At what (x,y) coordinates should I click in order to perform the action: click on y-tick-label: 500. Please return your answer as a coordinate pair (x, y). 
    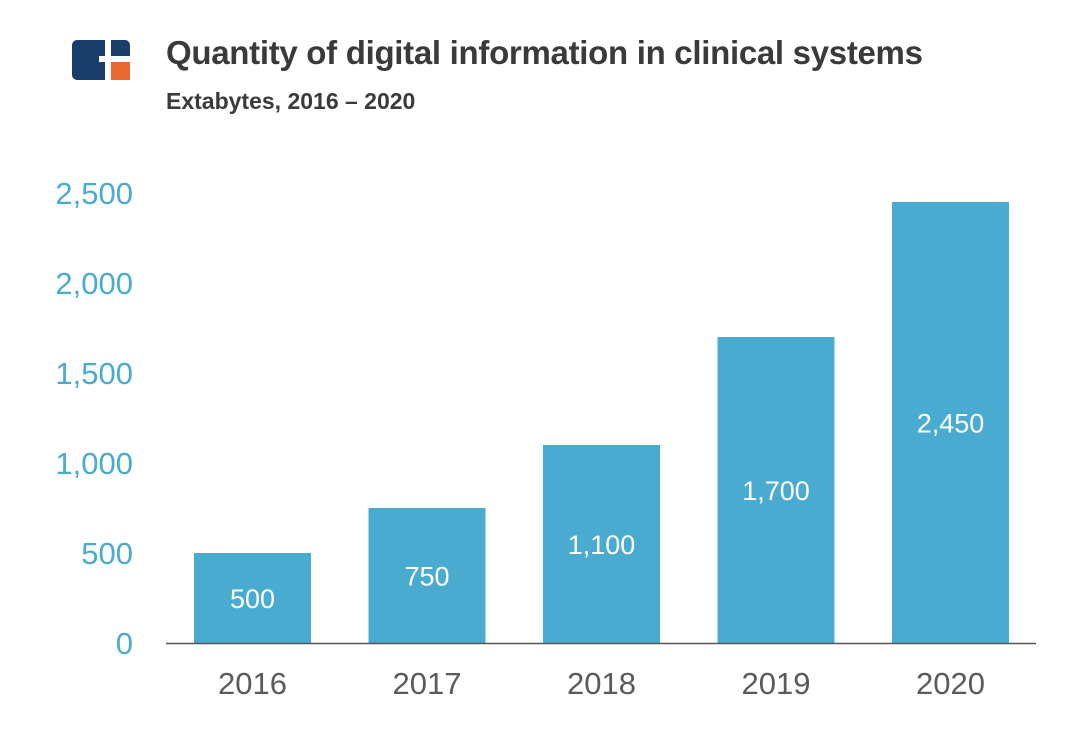
    Looking at the image, I should click on (107, 553).